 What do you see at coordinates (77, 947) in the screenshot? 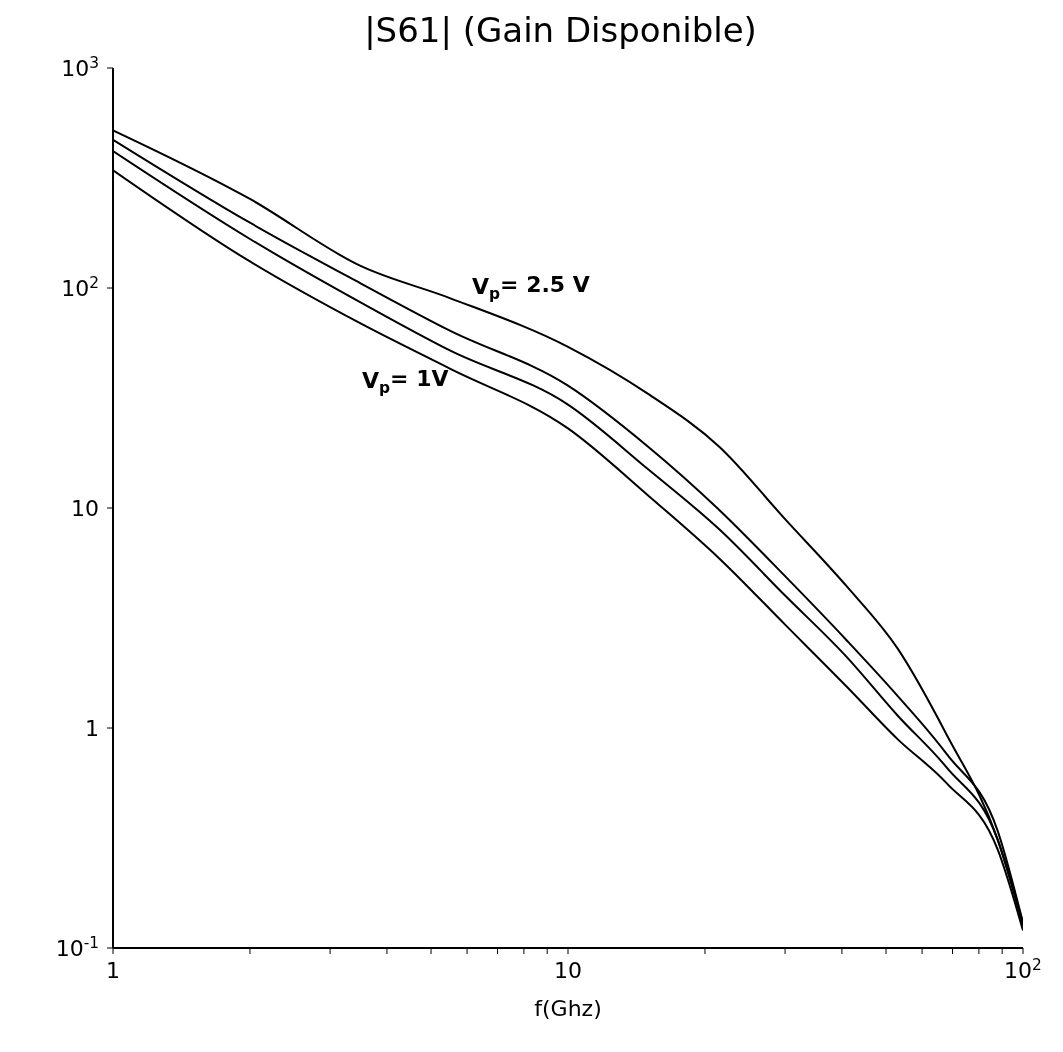
I see `y-tick-label: 10$^{-1}$` at bounding box center [77, 947].